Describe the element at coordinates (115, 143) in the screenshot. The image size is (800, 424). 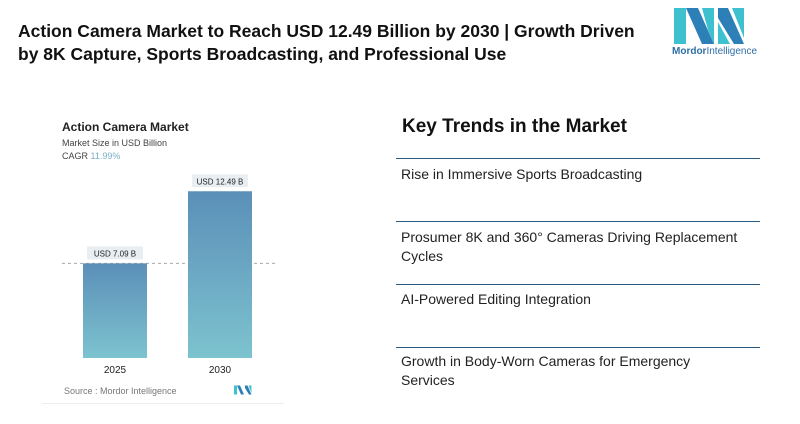
I see `chart-subtitle: Market Size in USD Billion` at that location.